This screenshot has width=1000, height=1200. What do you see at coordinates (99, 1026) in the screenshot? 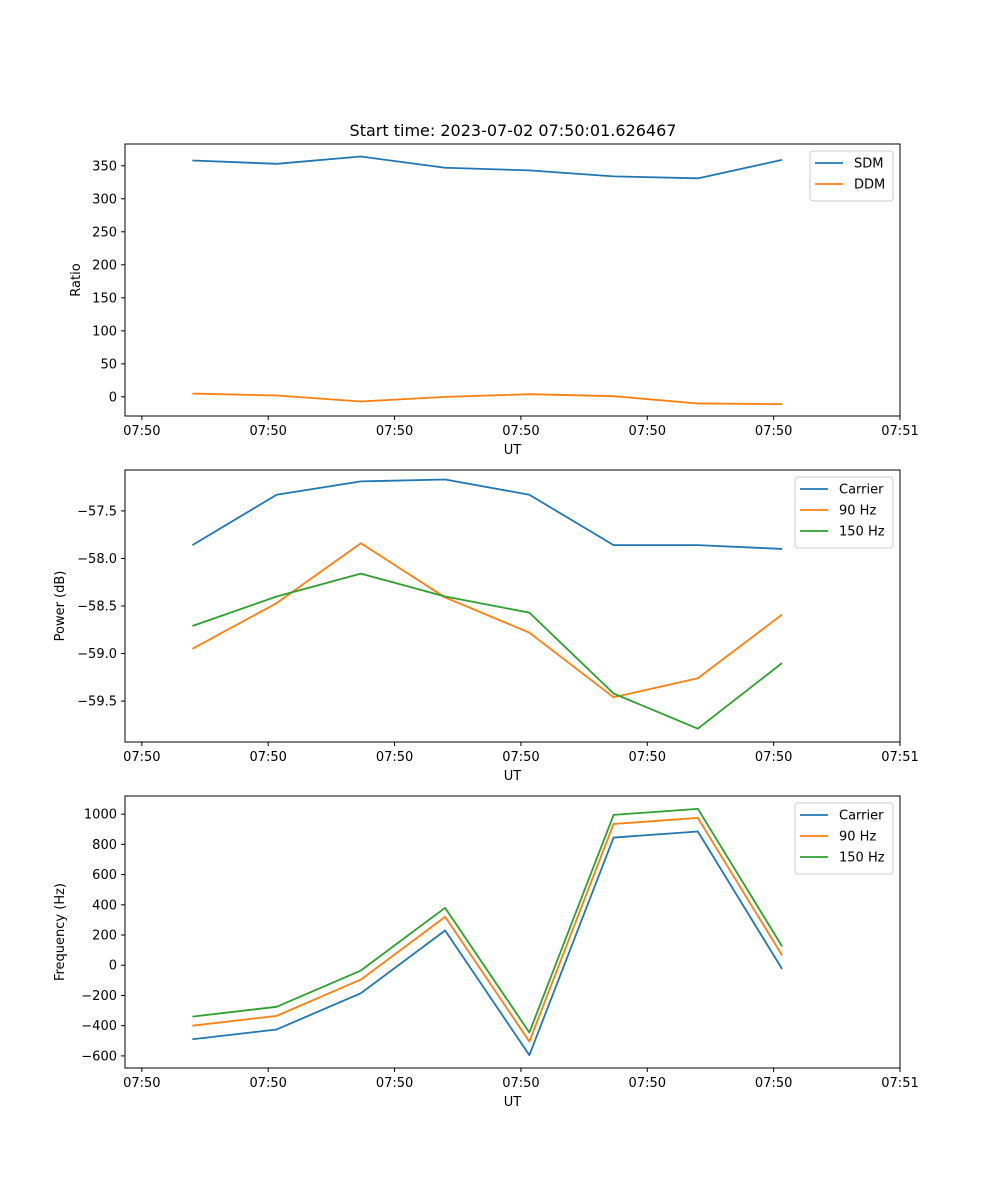
I see `y-tick-label: −400` at bounding box center [99, 1026].